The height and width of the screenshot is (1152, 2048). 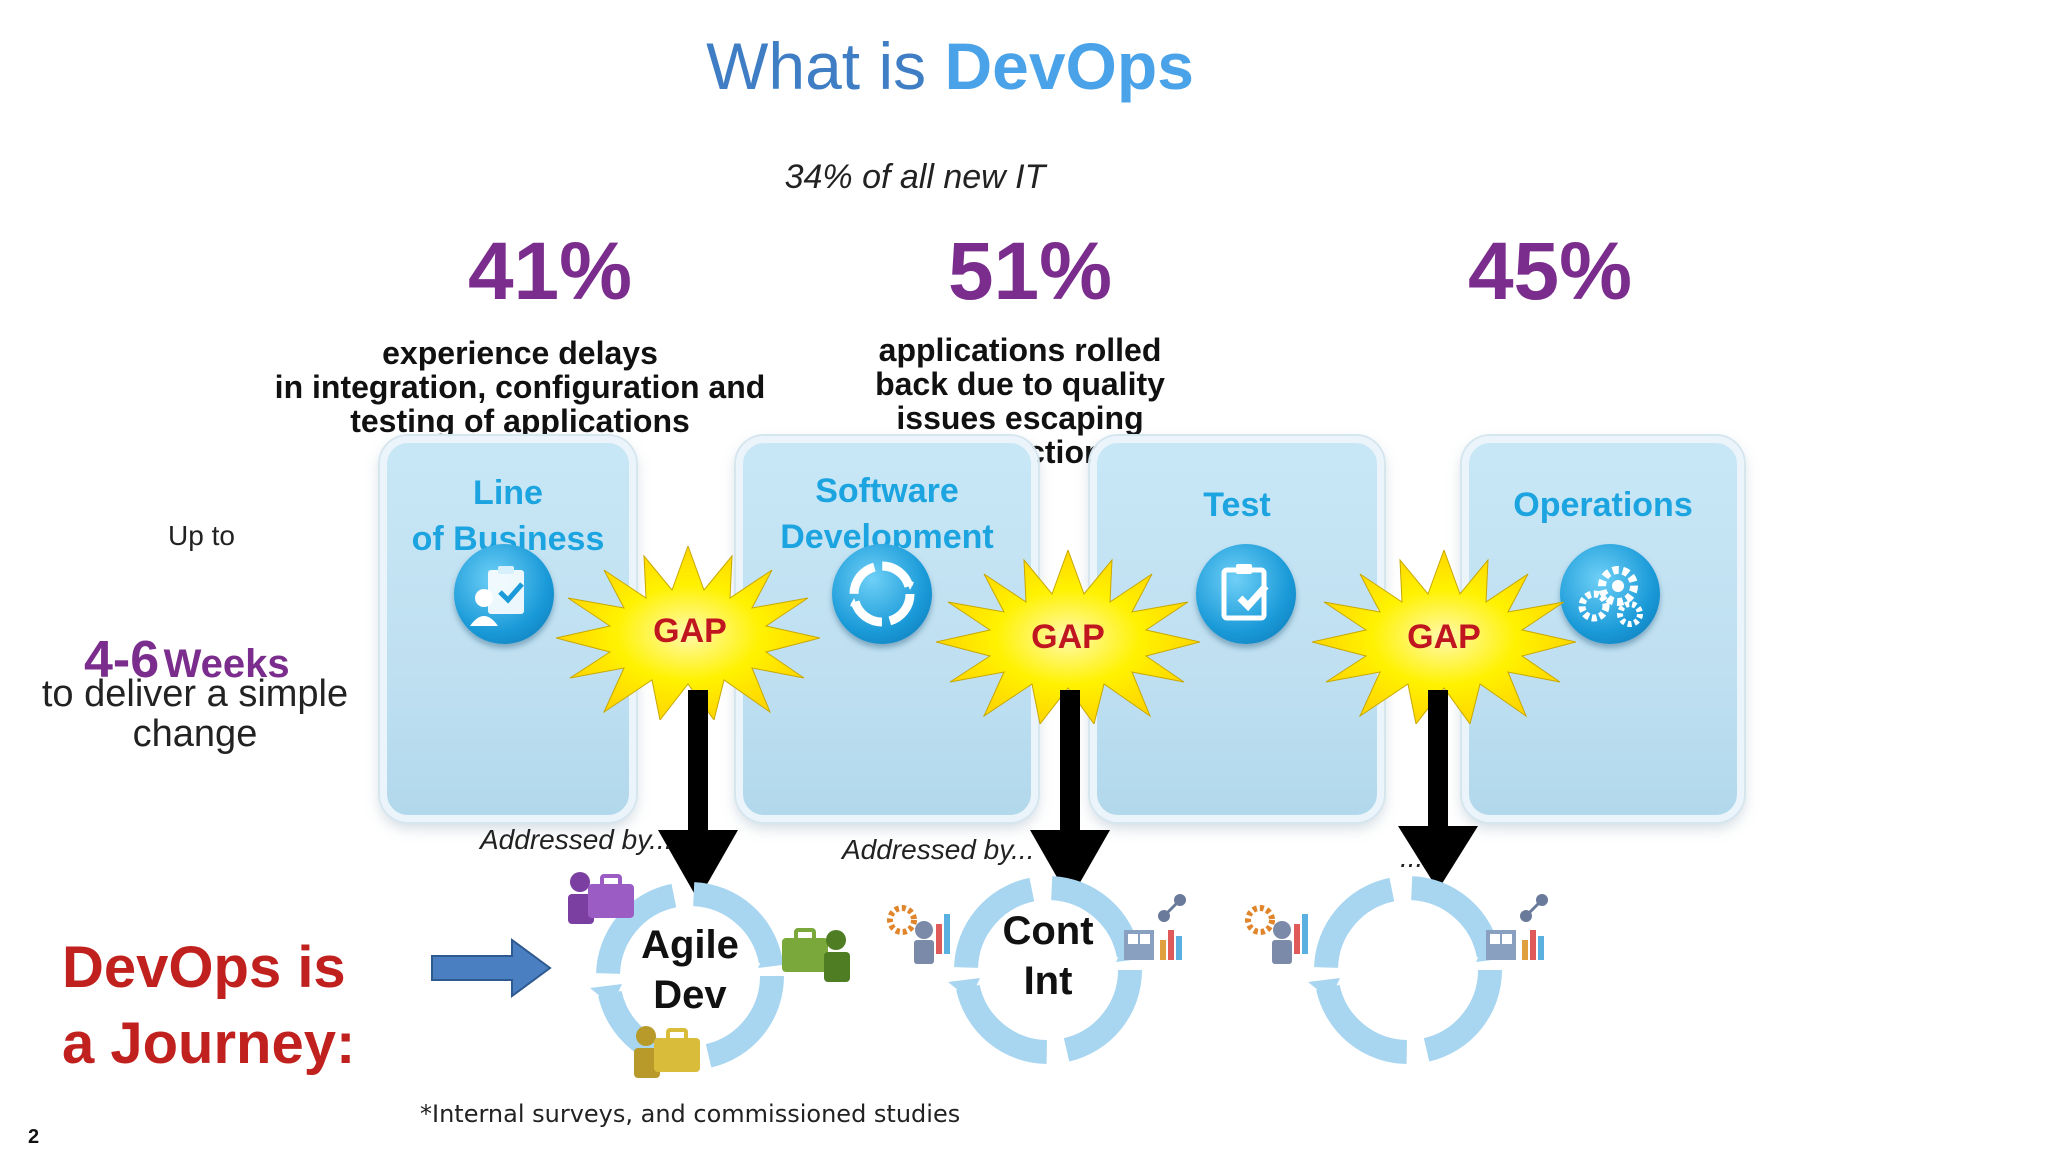 I want to click on stat-value-2: 51%, so click(x=1030, y=271).